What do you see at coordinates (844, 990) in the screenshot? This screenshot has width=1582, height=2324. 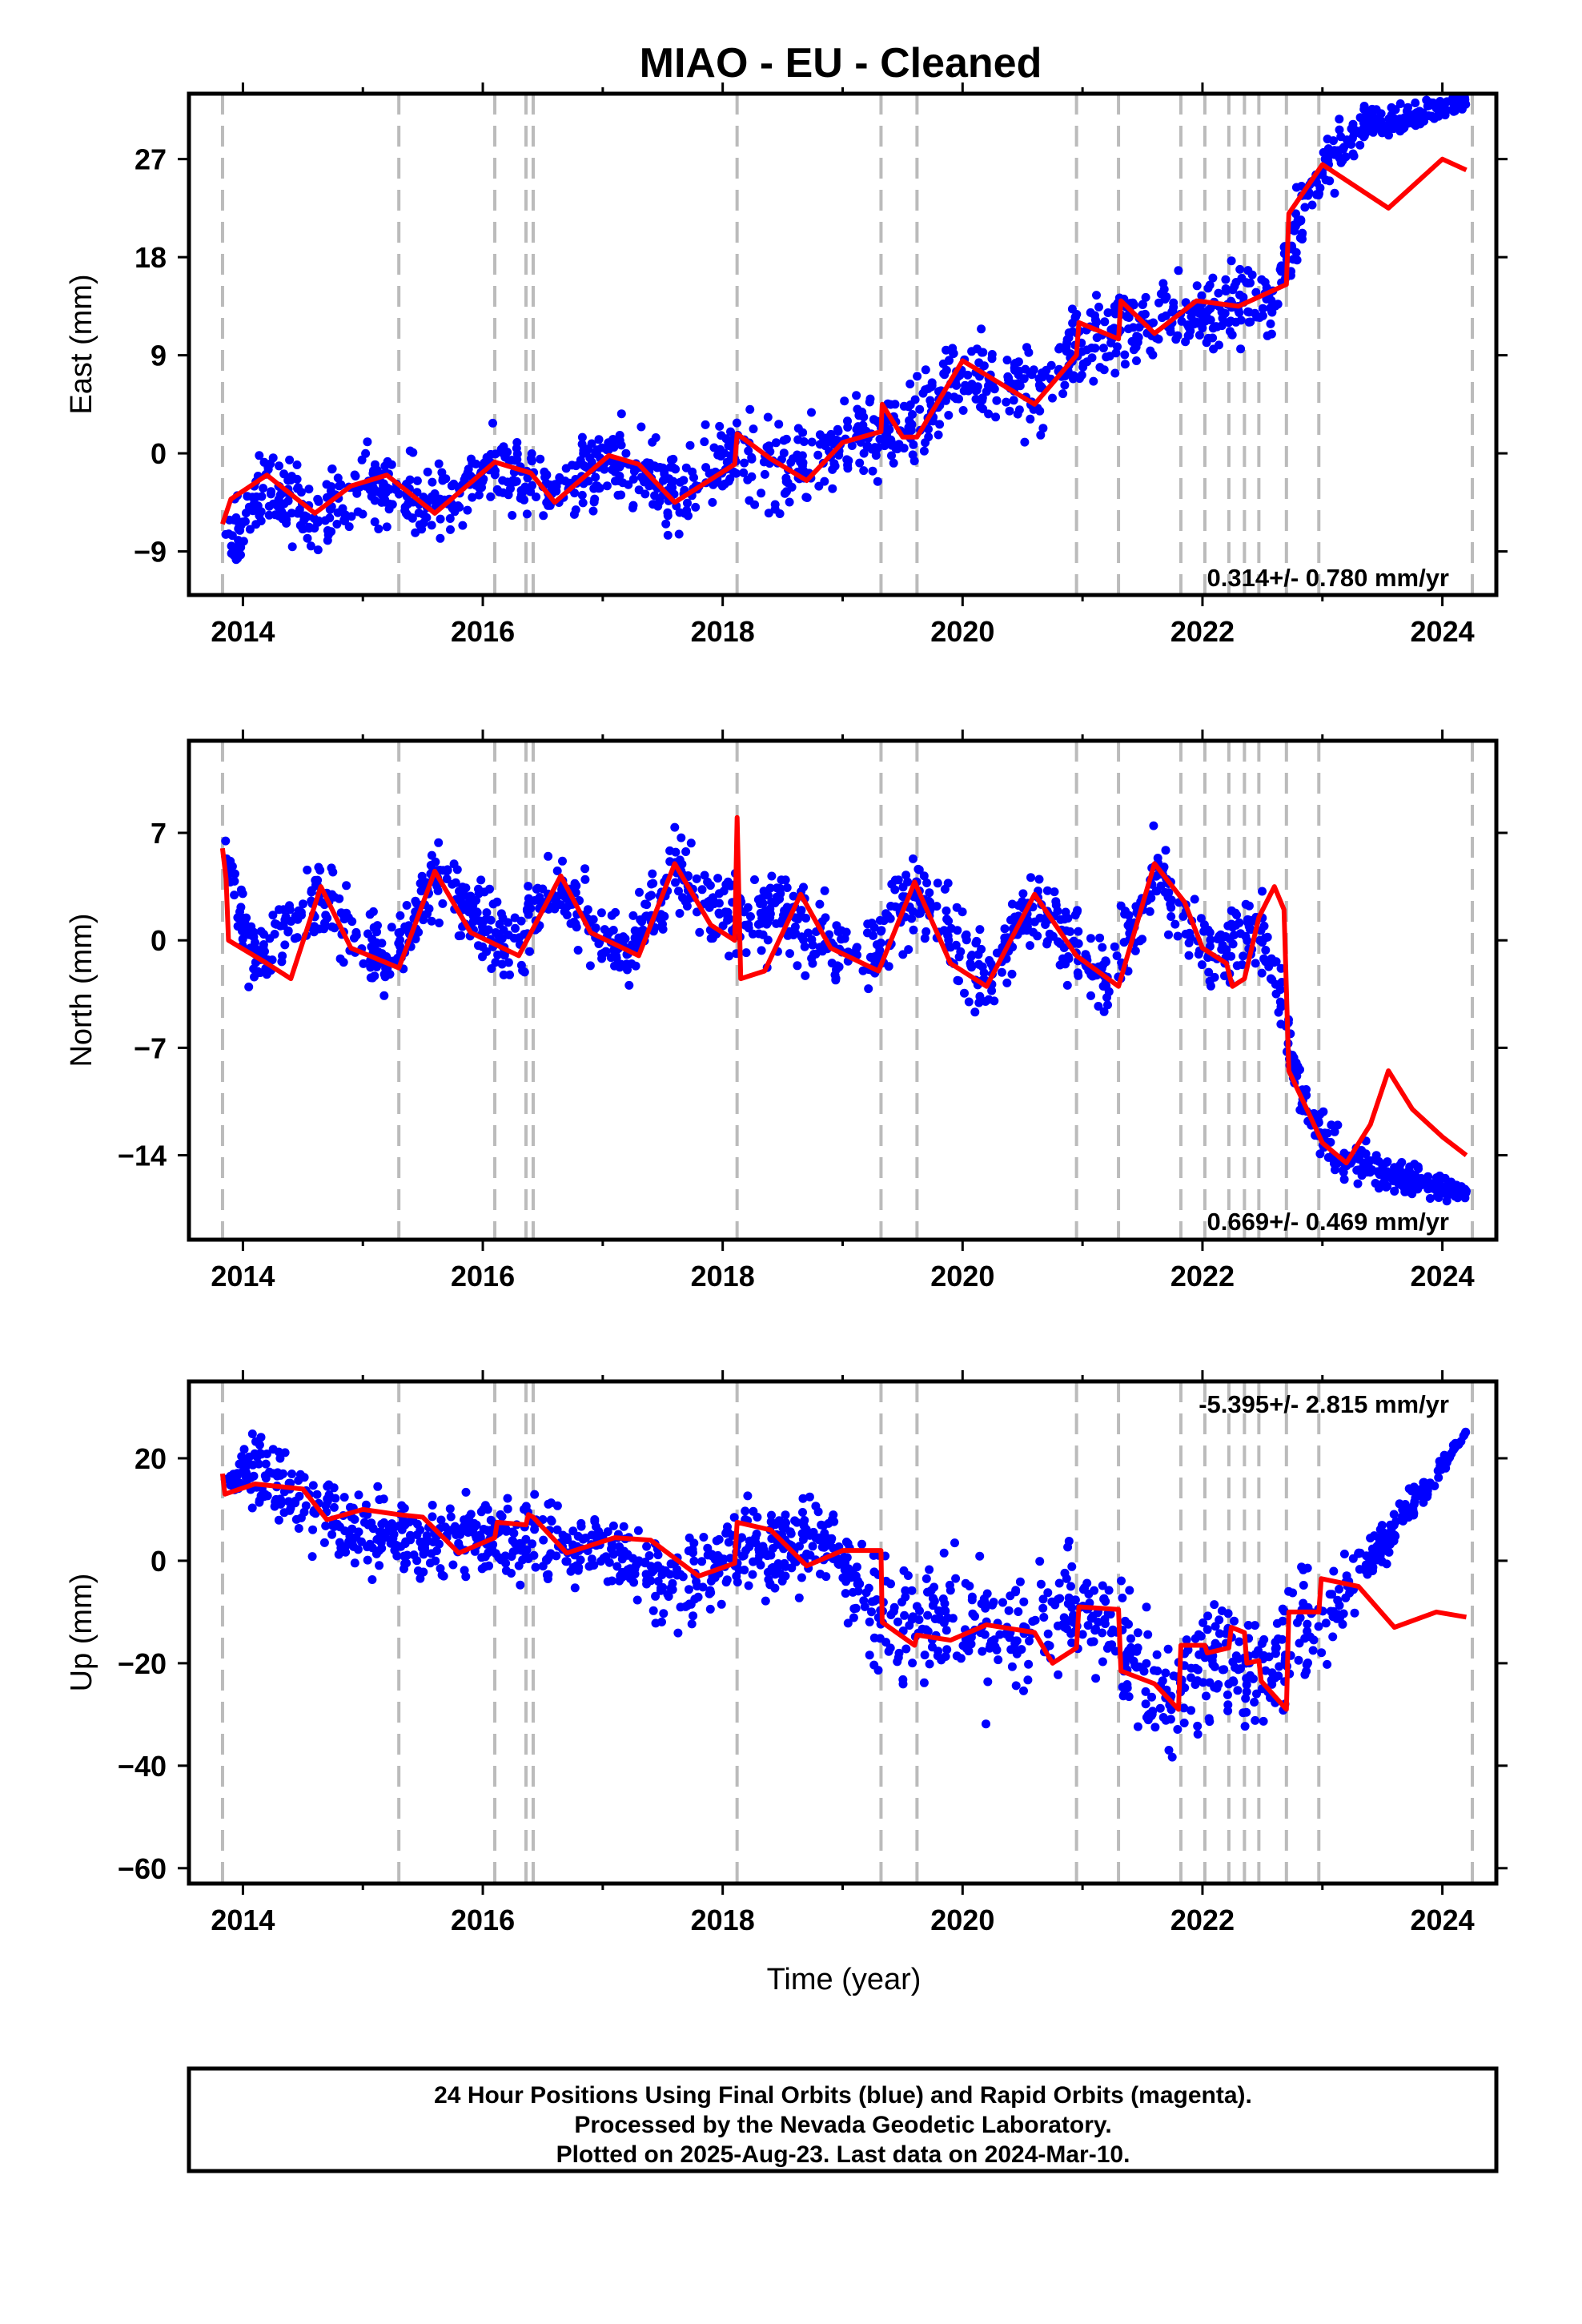 I see `north-model-line` at bounding box center [844, 990].